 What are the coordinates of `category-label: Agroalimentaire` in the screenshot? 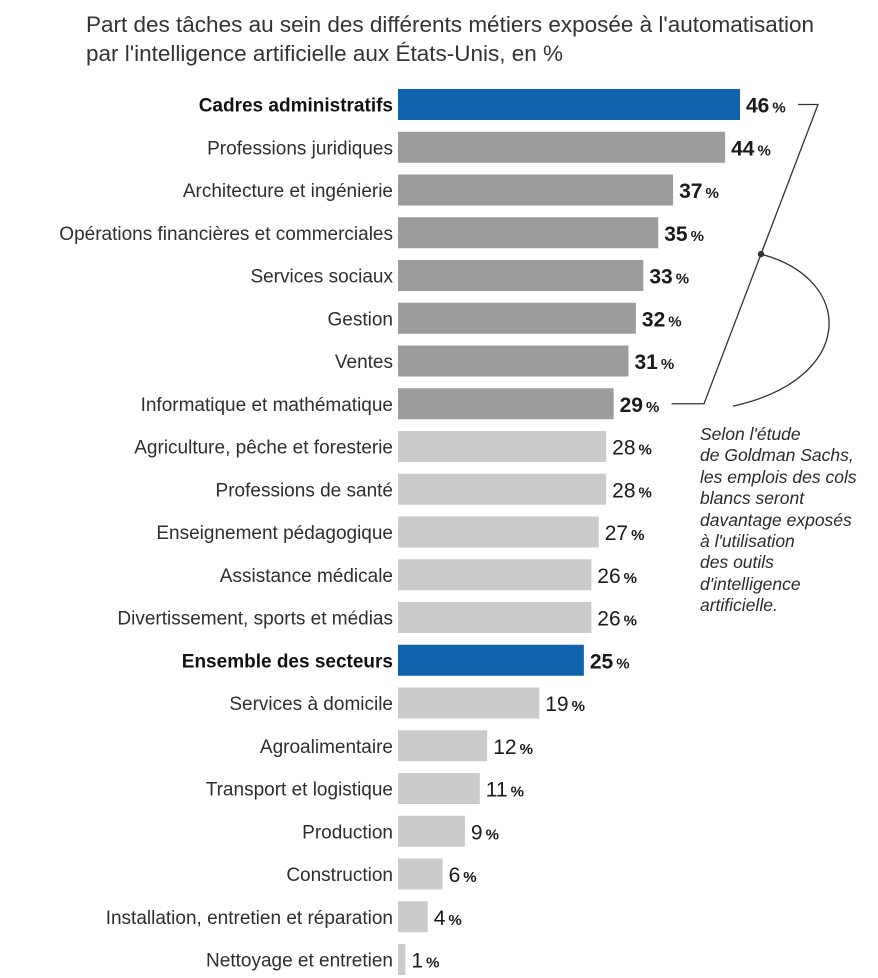 It's located at (326, 747).